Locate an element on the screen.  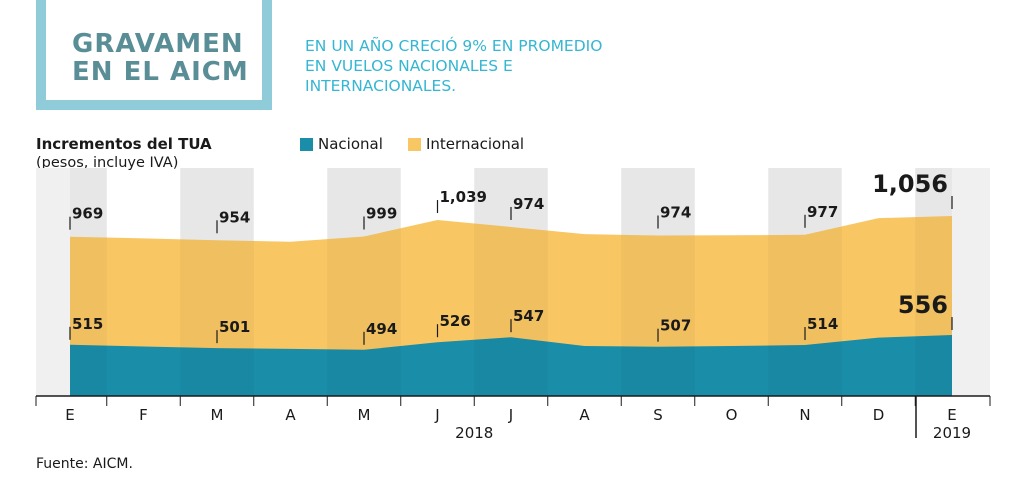
x-tick-label: O is located at coordinates (732, 415).